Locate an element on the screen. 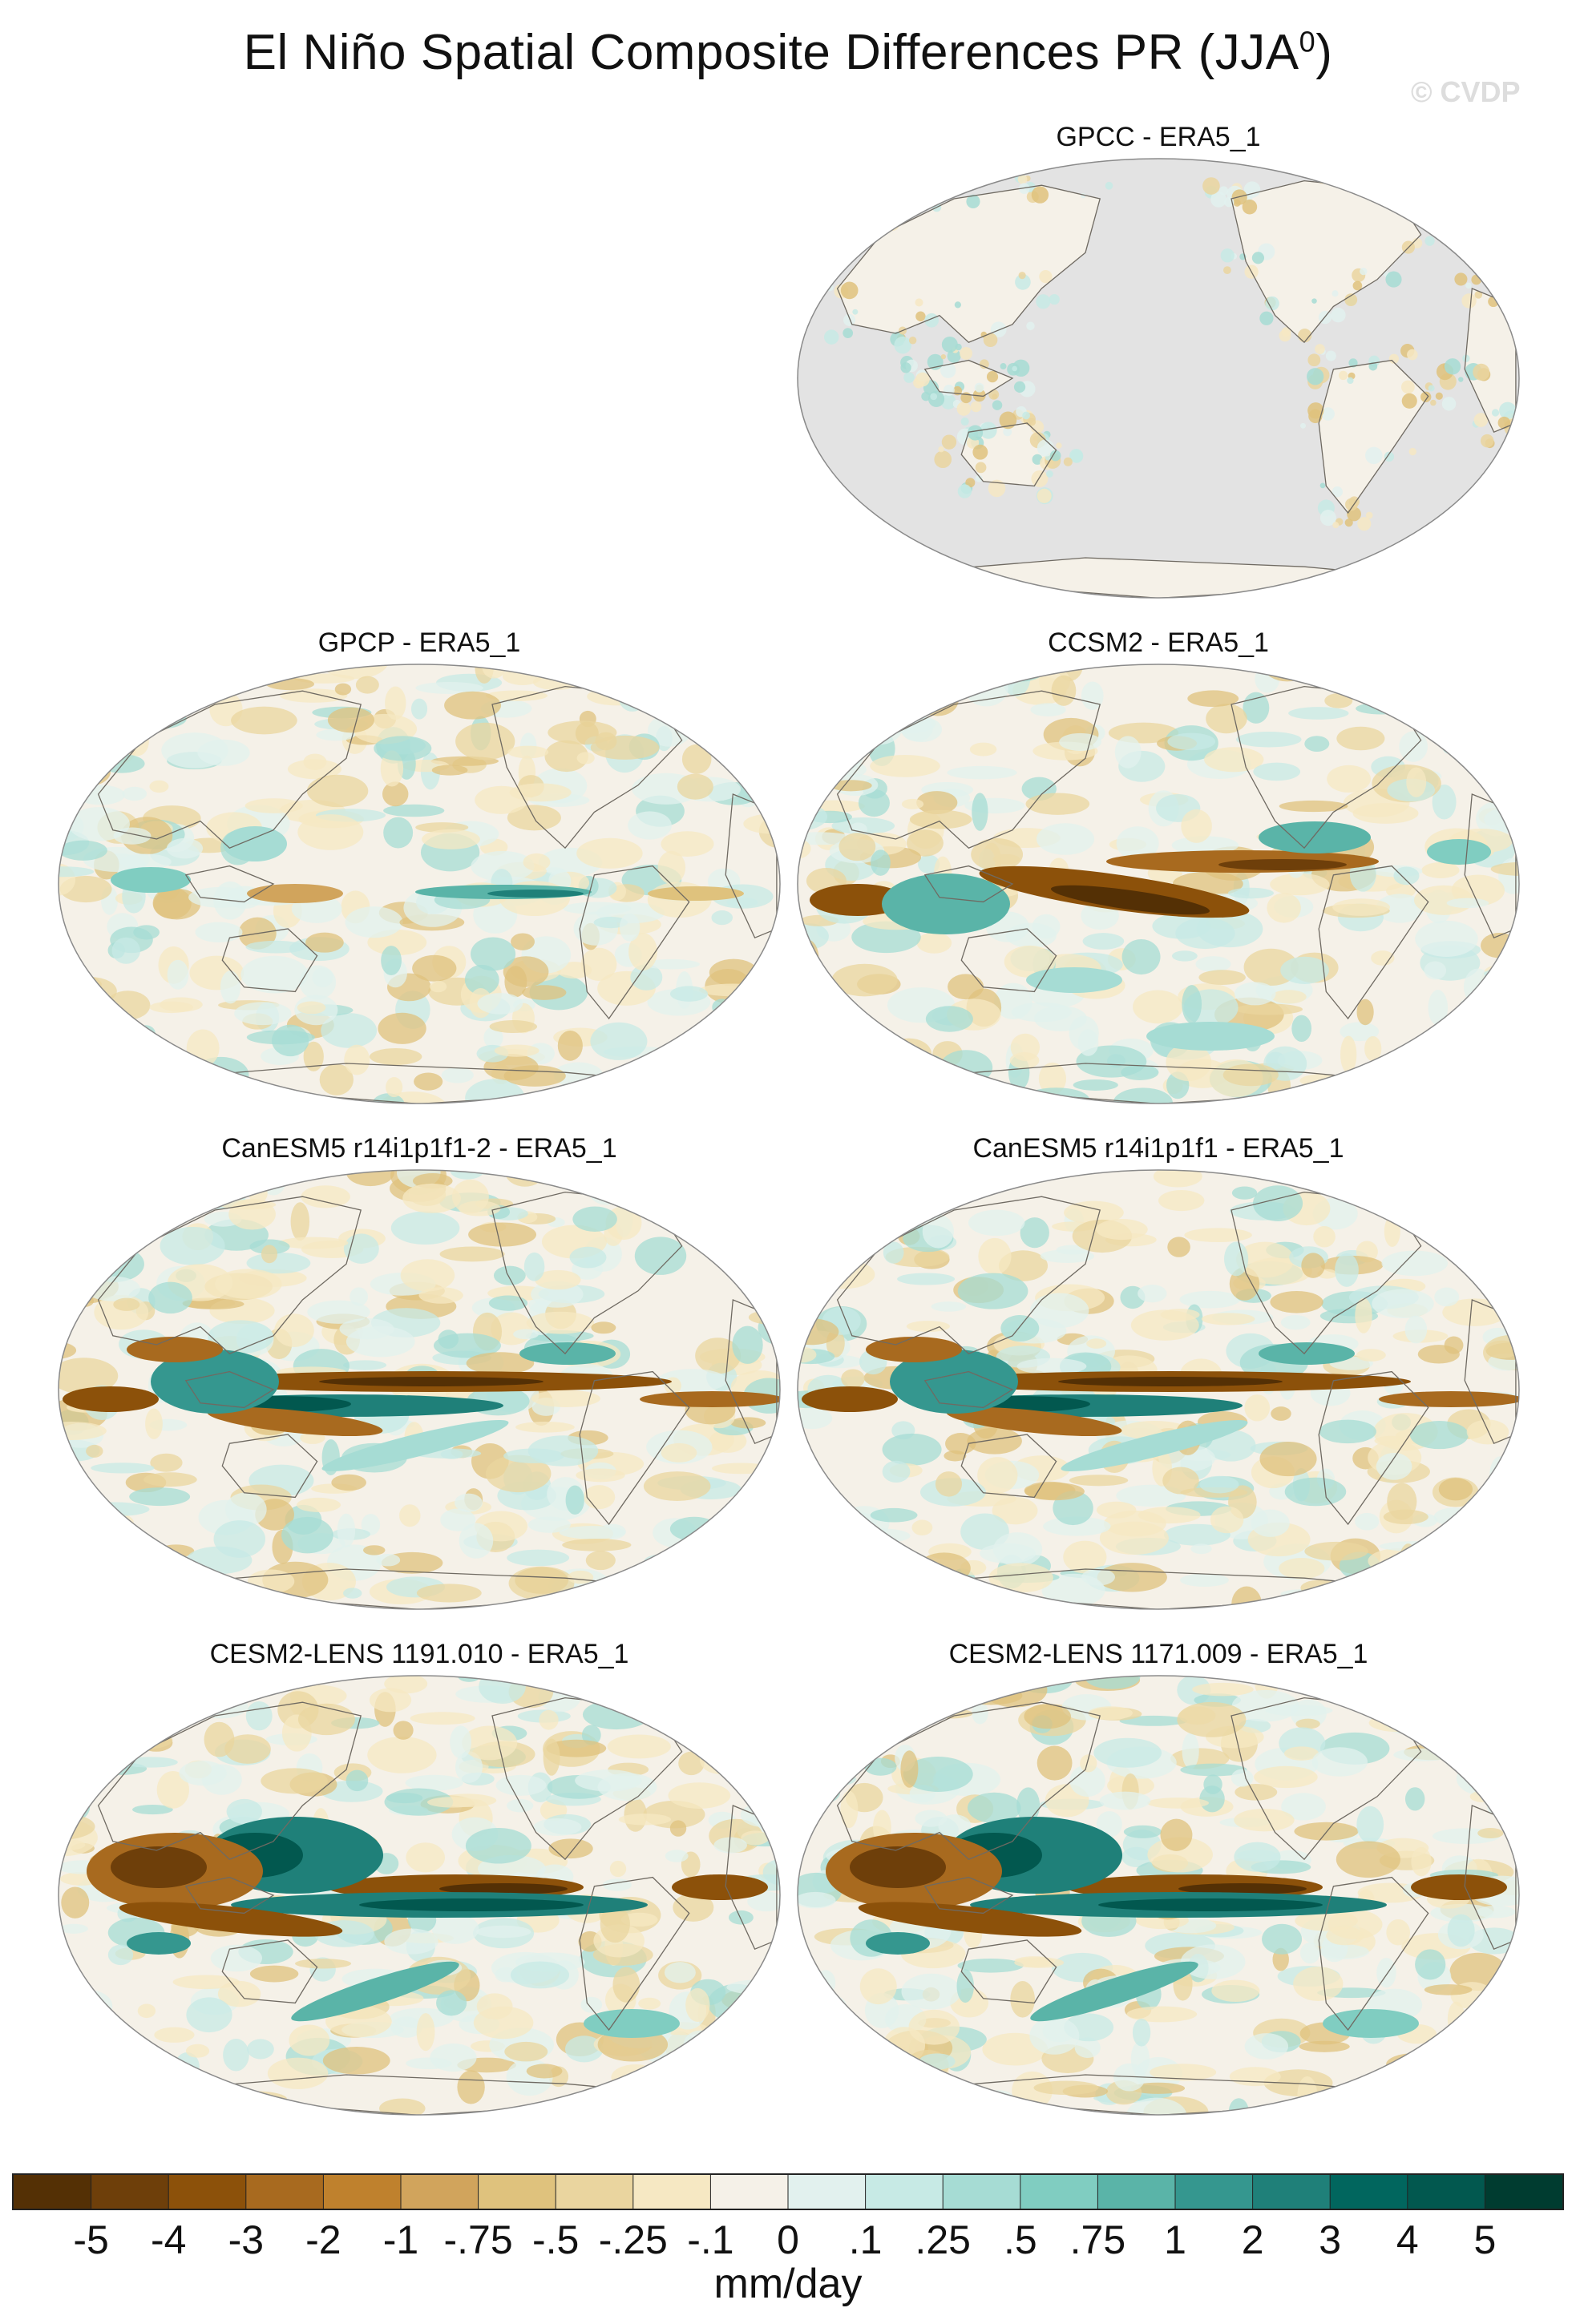 The height and width of the screenshot is (2324, 1576). colorbar-tick-label: 4 is located at coordinates (1407, 2239).